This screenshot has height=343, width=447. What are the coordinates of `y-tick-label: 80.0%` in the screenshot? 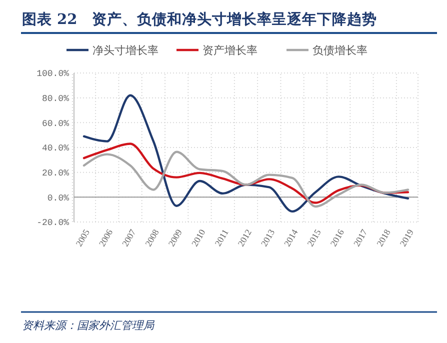 It's located at (56, 99).